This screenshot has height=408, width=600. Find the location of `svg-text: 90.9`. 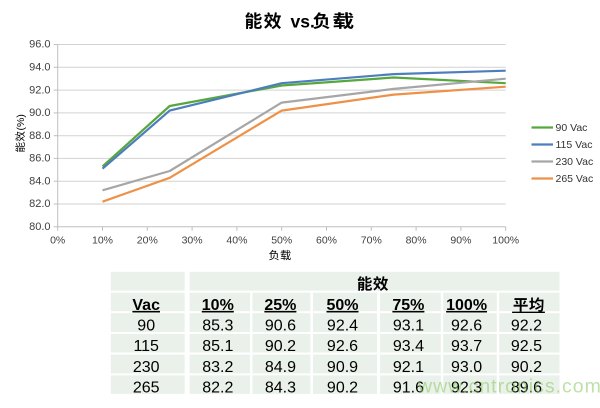

svg-text: 90.9 is located at coordinates (342, 367).